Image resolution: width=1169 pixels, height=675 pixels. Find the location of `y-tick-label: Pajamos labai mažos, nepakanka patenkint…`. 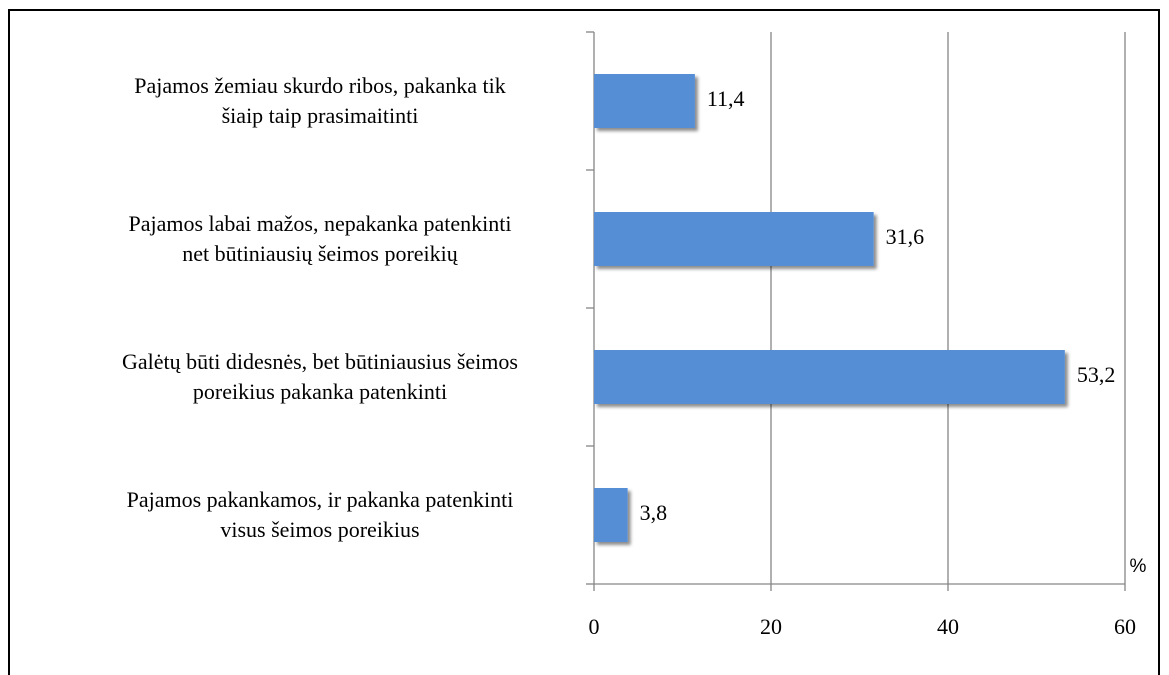

y-tick-label: Pajamos labai mažos, nepakanka patenkint… is located at coordinates (320, 238).